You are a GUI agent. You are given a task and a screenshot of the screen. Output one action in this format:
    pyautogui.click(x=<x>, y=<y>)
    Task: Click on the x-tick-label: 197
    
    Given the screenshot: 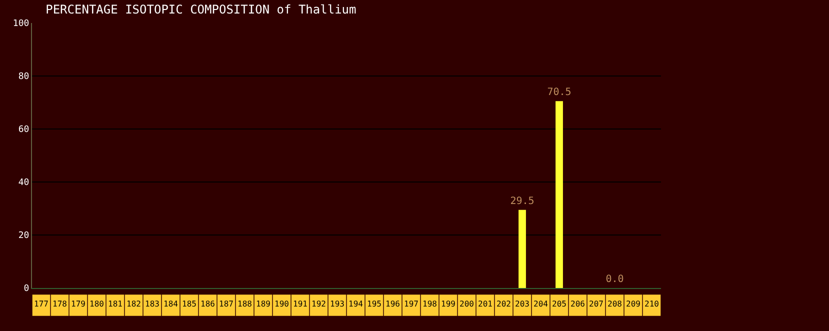 What is the action you would take?
    pyautogui.click(x=411, y=304)
    